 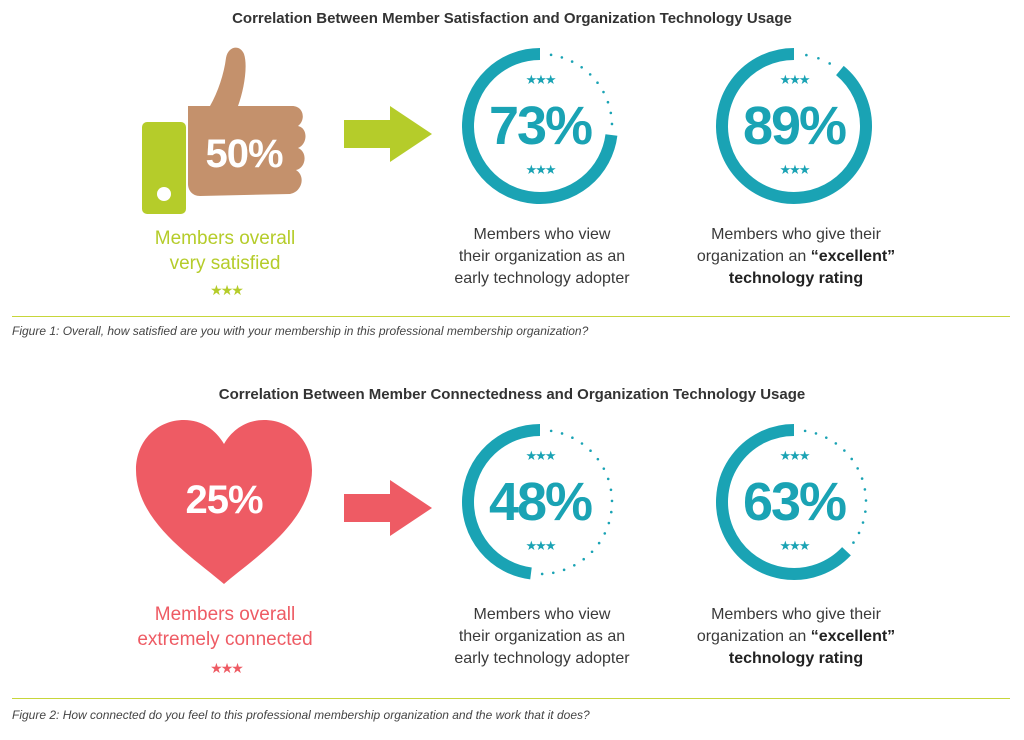 I want to click on satisfied-caption: Members overall very satisfied, so click(x=225, y=251).